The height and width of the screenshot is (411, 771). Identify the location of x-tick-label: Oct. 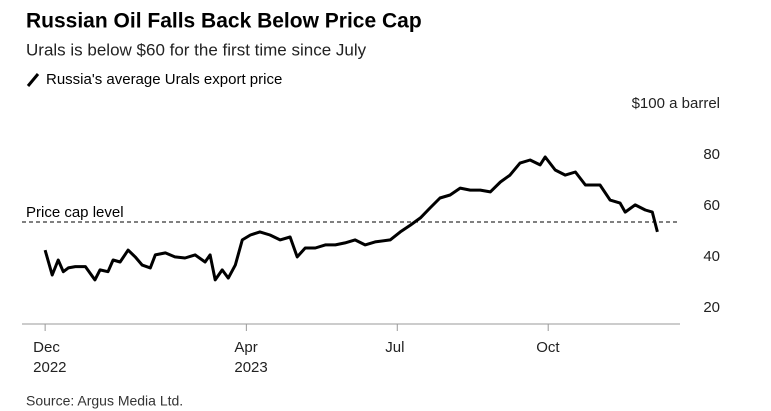
(548, 347).